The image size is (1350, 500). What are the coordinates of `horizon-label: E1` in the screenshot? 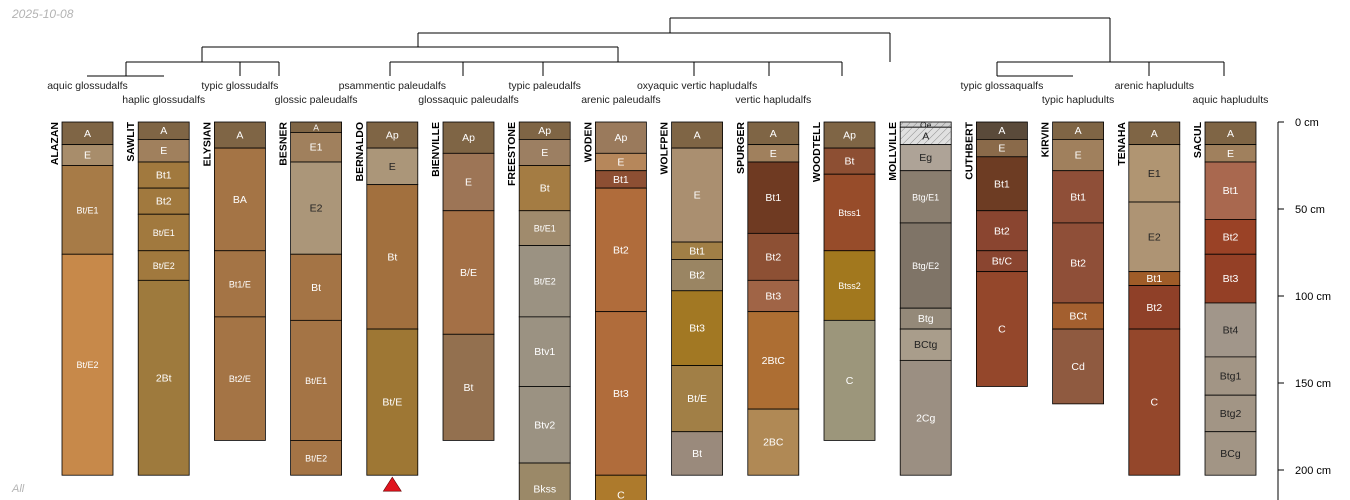 It's located at (316, 148).